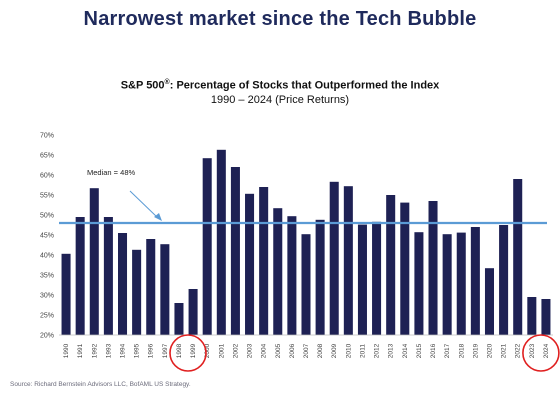  I want to click on bar-2022, so click(518, 257).